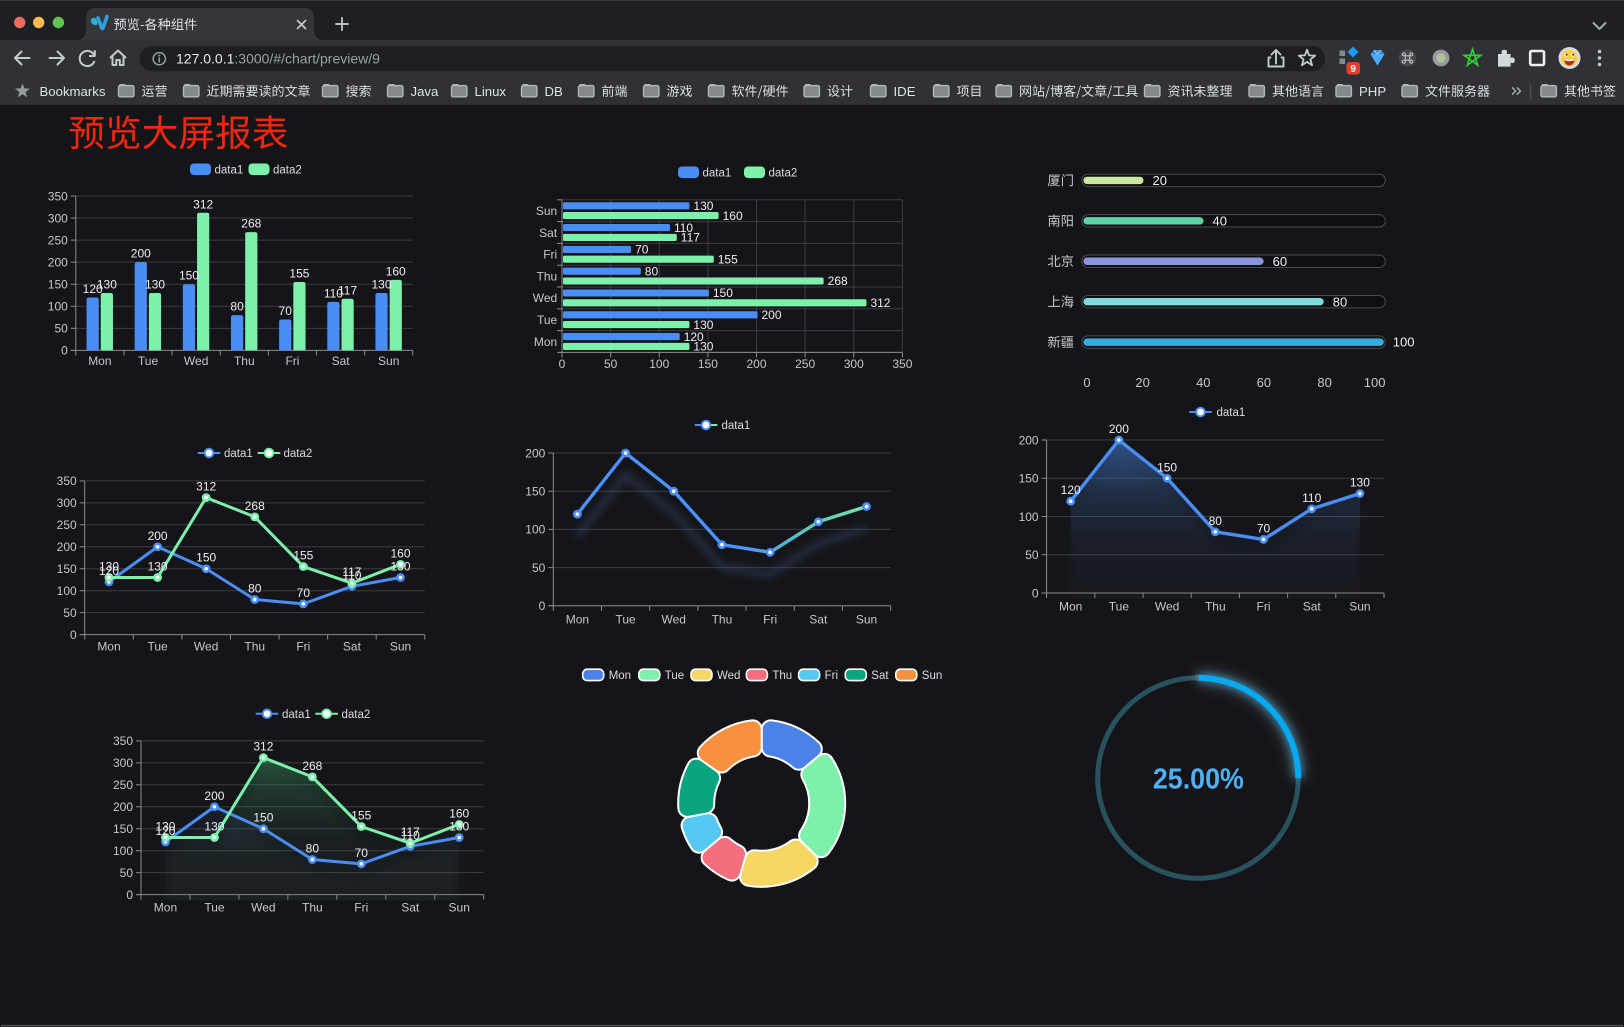 The height and width of the screenshot is (1027, 1624). Describe the element at coordinates (1159, 180) in the screenshot. I see `svg-text: 20` at that location.